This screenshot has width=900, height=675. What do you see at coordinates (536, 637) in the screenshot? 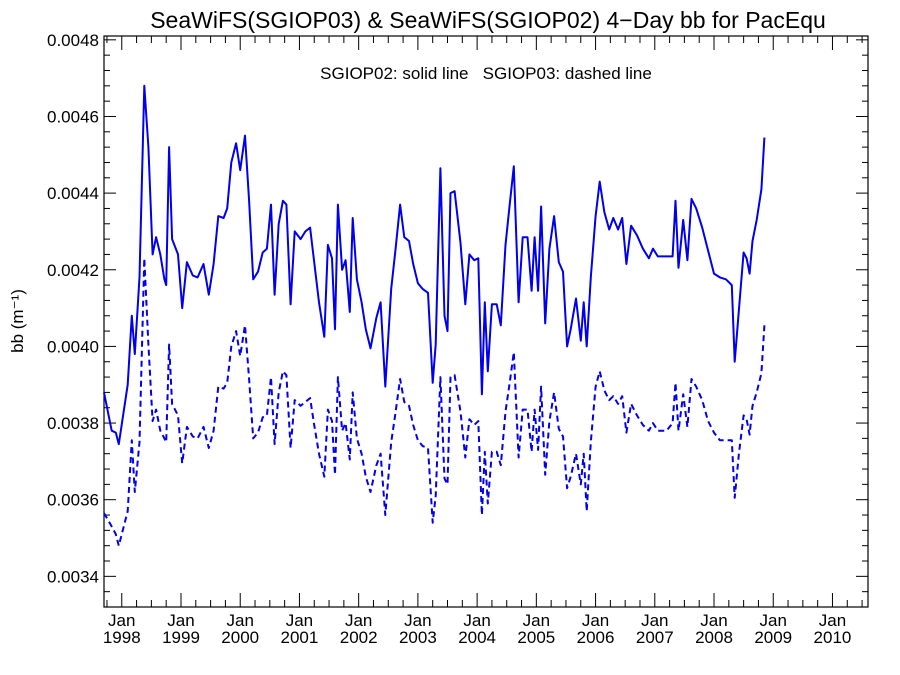
I see `x-tick-year-label: 2005` at bounding box center [536, 637].